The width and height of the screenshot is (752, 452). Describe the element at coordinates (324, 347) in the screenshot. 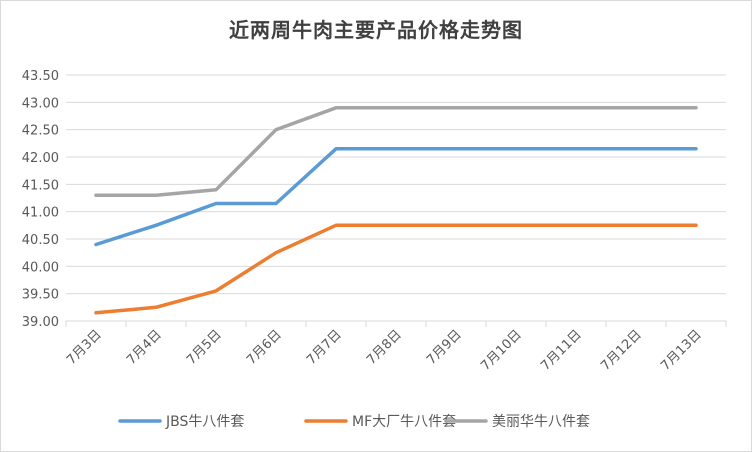

I see `x-tick-label: 7月7日` at that location.